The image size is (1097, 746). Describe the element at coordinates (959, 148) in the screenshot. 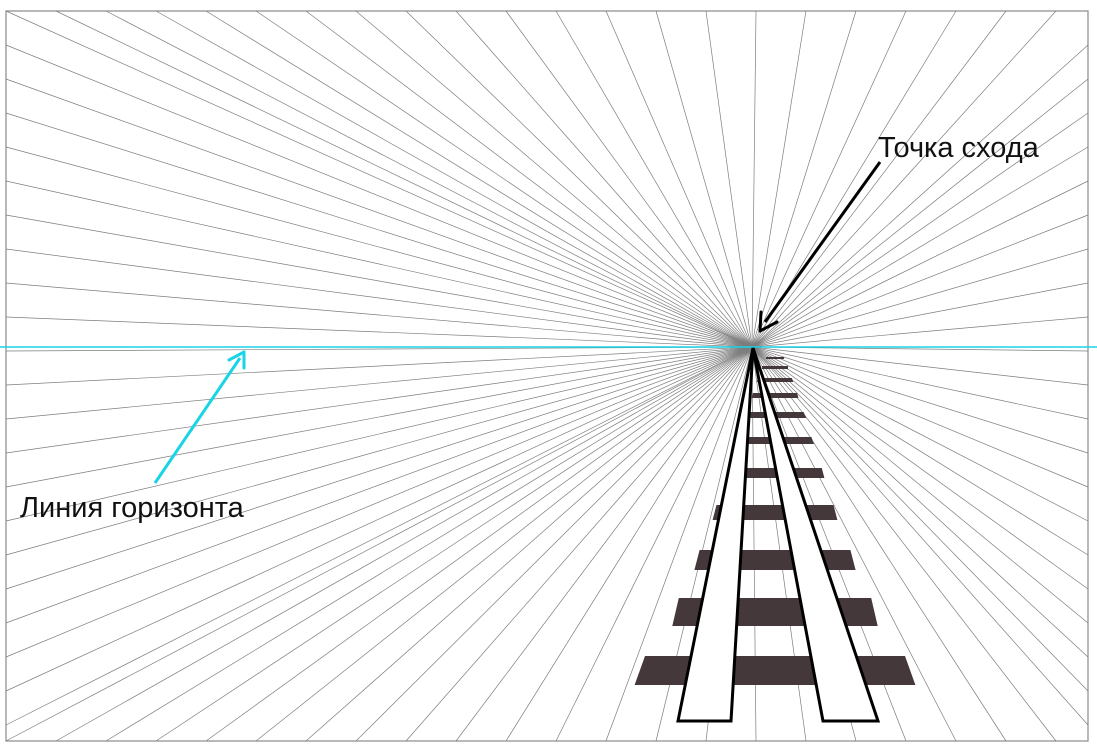

I see `vanishing-point-label: Точка схода` at that location.